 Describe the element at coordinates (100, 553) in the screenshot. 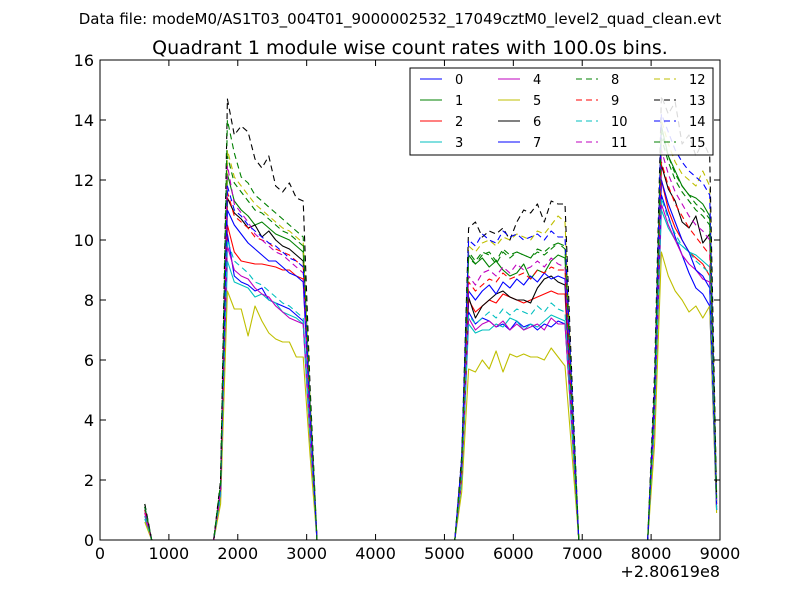

I see `x-tick-label: 0` at that location.